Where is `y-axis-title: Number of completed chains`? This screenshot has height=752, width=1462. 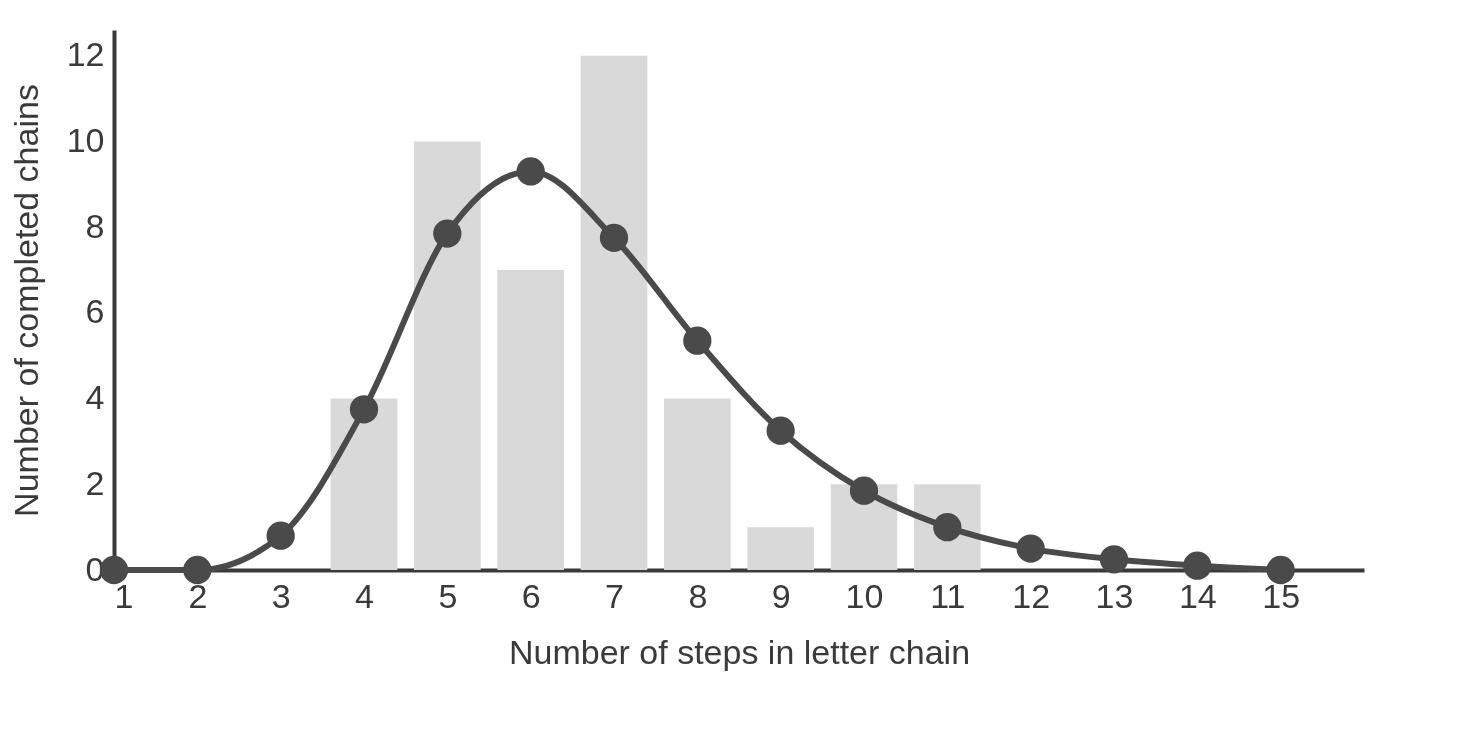
y-axis-title: Number of completed chains is located at coordinates (25, 300).